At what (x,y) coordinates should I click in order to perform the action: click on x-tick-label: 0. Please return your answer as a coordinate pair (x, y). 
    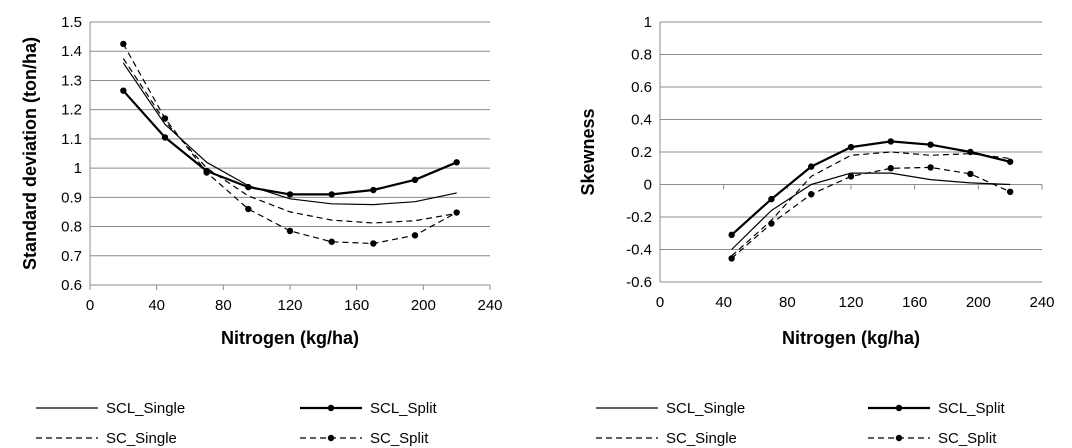
    Looking at the image, I should click on (660, 302).